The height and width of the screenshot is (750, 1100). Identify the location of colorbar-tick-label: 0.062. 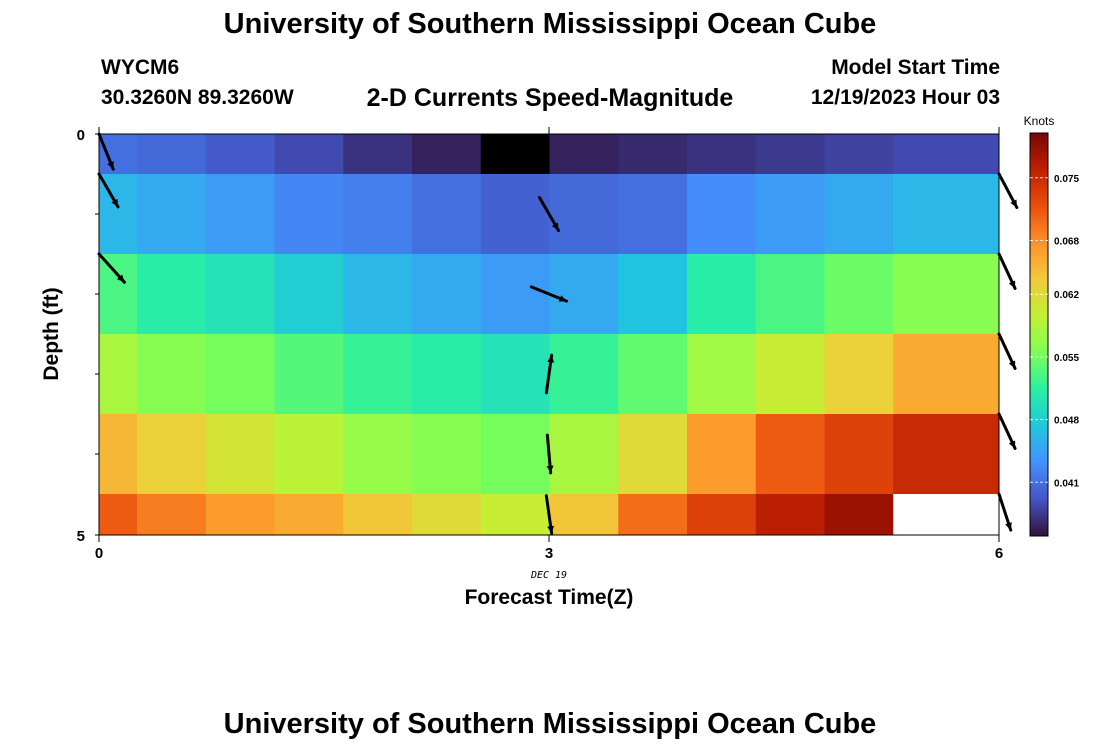
(1066, 295).